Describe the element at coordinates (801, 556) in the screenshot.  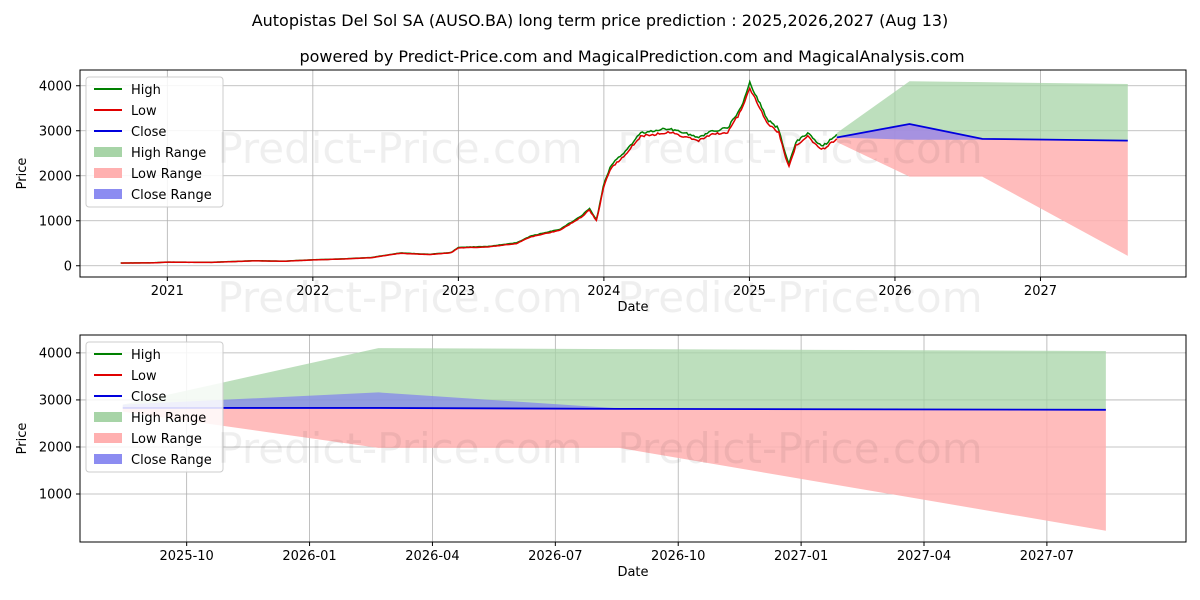
I see `x-tick-label: 2027-01` at that location.